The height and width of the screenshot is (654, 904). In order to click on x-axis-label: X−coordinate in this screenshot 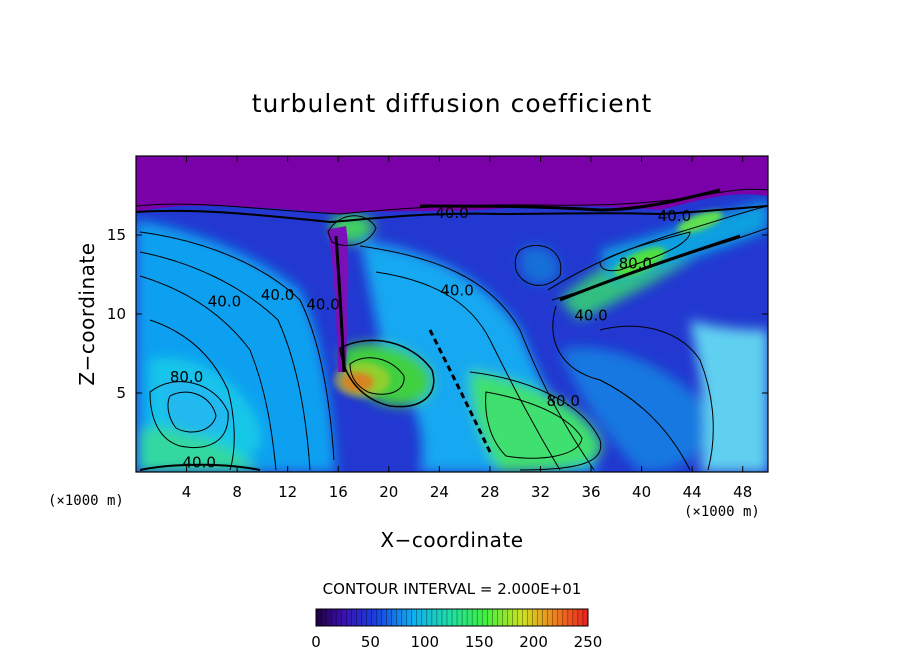, I will do `click(451, 540)`.